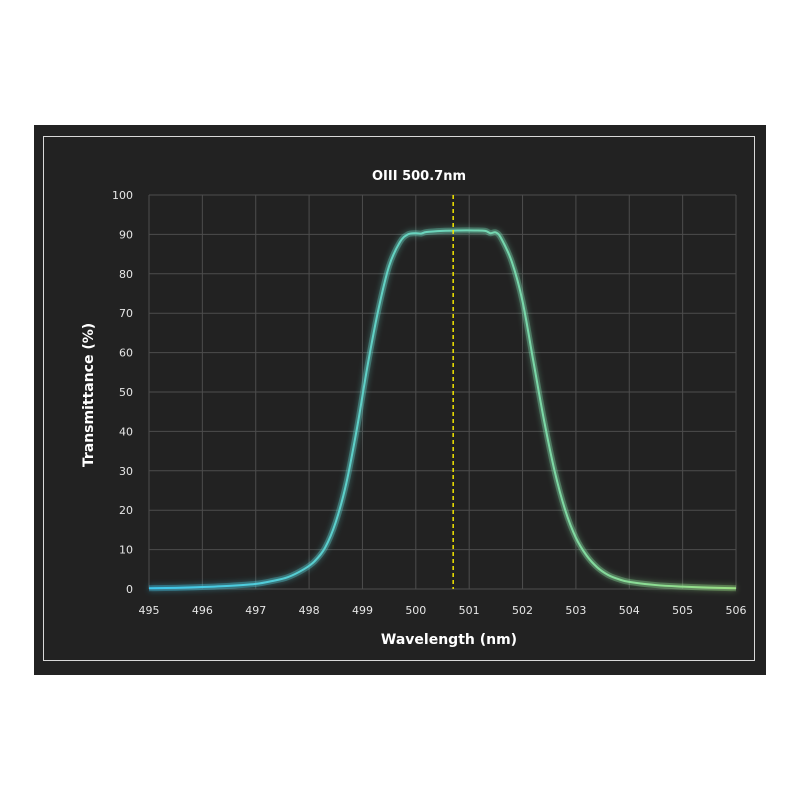 This screenshot has height=800, width=800. I want to click on y-tick-label: 100, so click(122, 195).